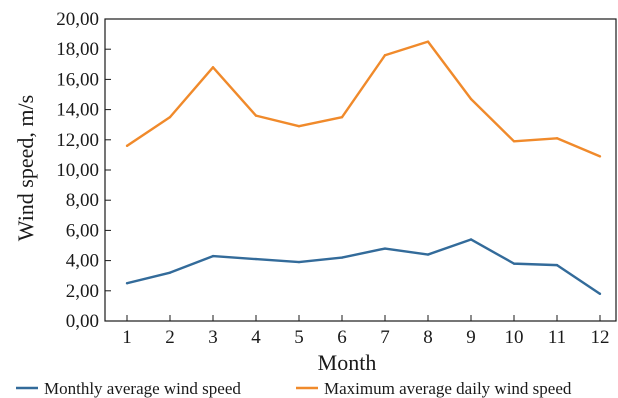 This screenshot has height=398, width=618. I want to click on x-tick-label: 2, so click(170, 337).